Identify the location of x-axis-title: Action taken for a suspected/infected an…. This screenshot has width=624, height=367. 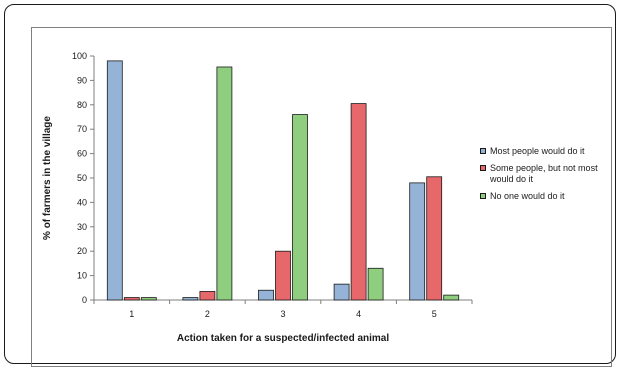
(283, 338).